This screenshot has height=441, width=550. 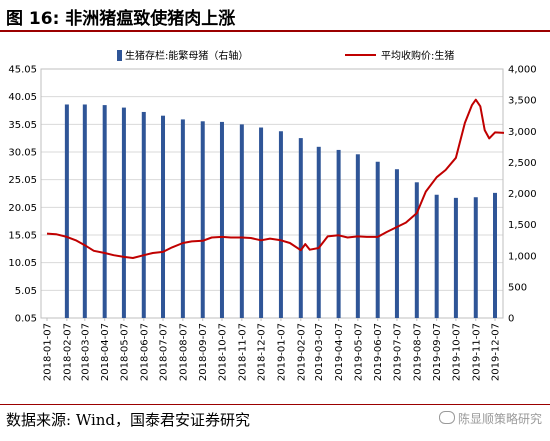 I want to click on watermark: 陈显顺策略研究, so click(x=490, y=418).